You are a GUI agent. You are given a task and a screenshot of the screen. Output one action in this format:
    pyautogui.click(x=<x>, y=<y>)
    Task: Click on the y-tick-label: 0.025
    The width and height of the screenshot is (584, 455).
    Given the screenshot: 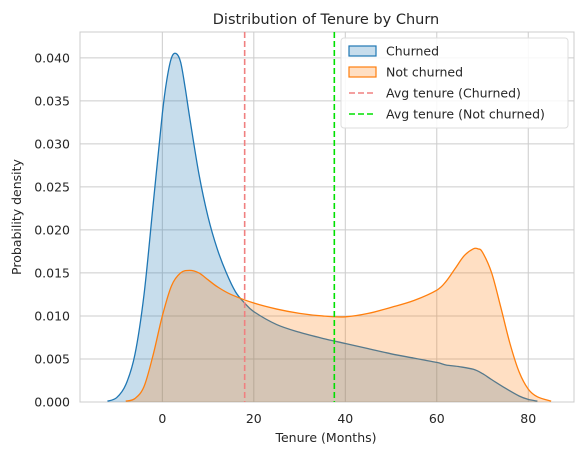 What is the action you would take?
    pyautogui.click(x=52, y=186)
    